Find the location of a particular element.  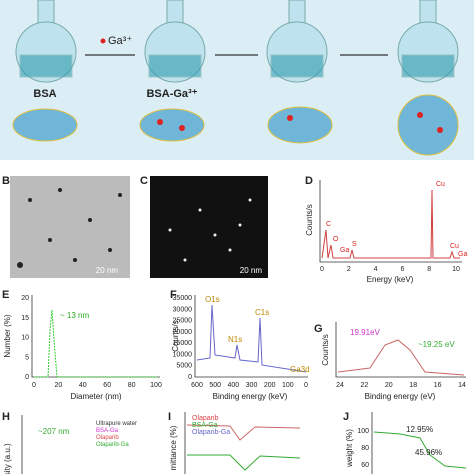

stem-image is located at coordinates (209, 227).